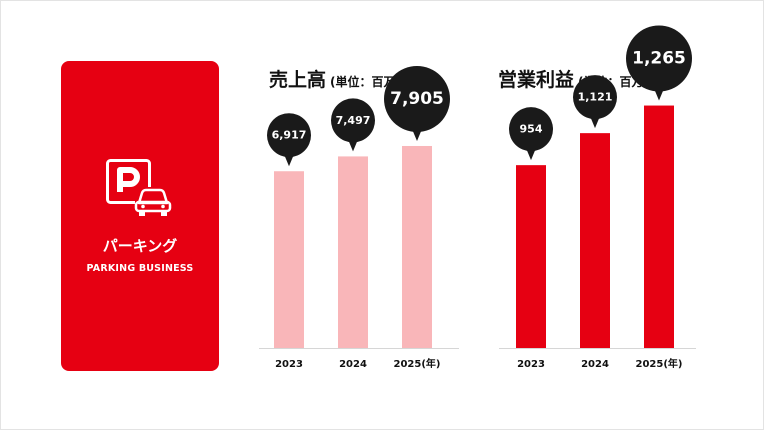 This screenshot has height=431, width=764. What do you see at coordinates (140, 268) in the screenshot?
I see `card-subtitle: PARKING BUSINESS` at bounding box center [140, 268].